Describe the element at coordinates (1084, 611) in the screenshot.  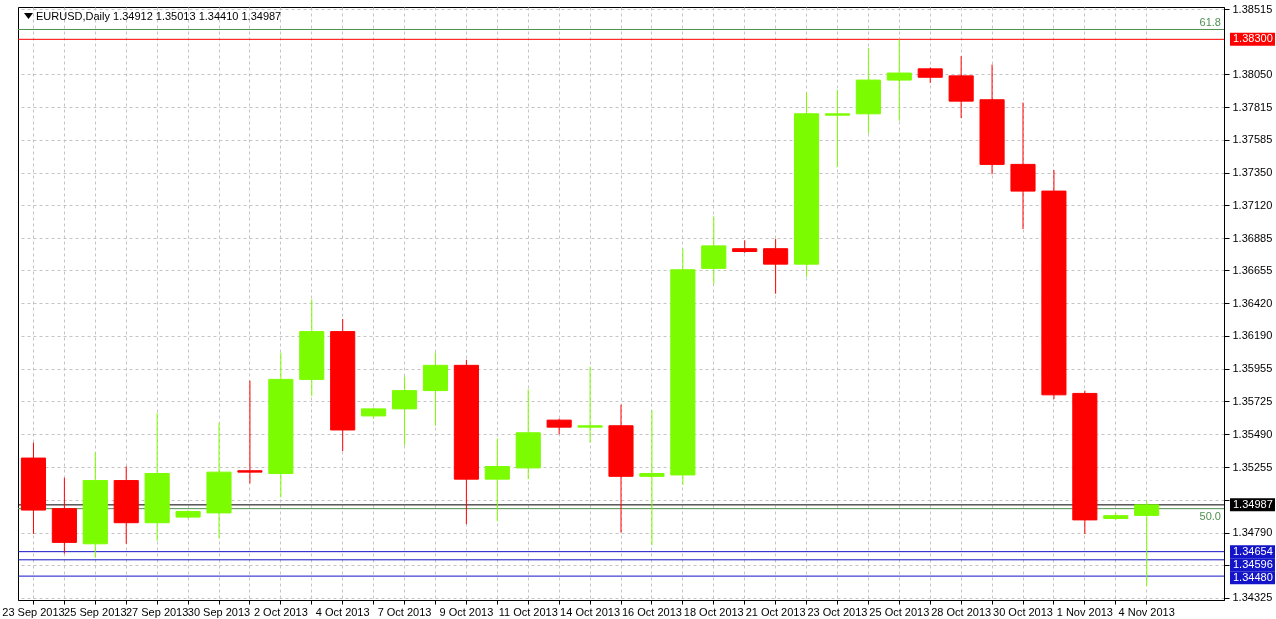
I see `x-tick-label: 1 Nov 2013` at that location.